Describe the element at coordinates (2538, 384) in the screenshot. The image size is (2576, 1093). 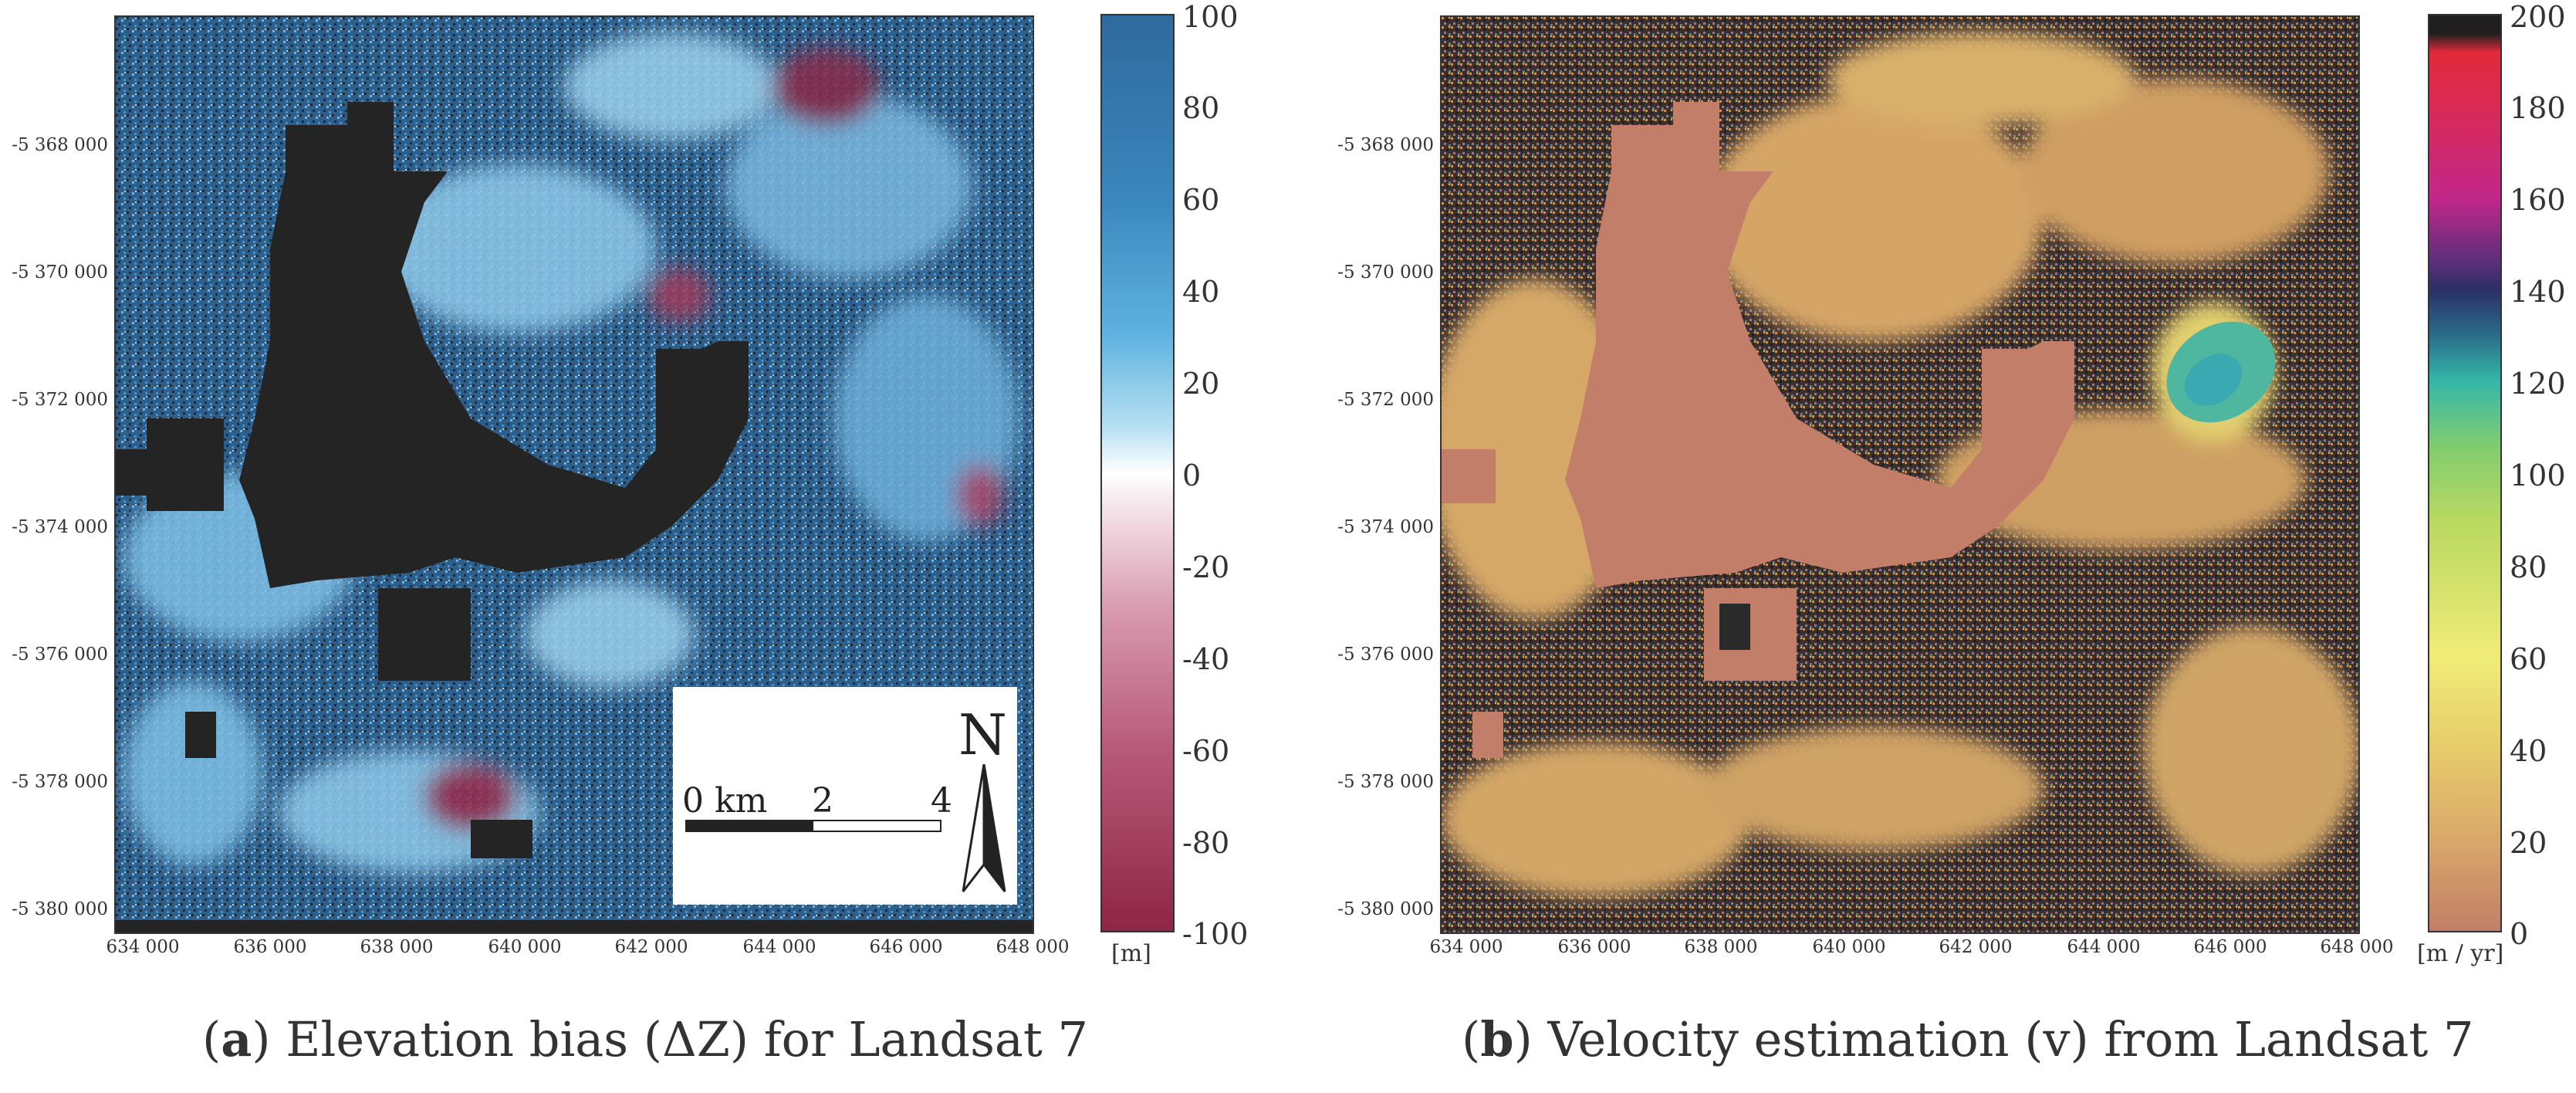
I see `colorbar-tick-label: 120` at that location.